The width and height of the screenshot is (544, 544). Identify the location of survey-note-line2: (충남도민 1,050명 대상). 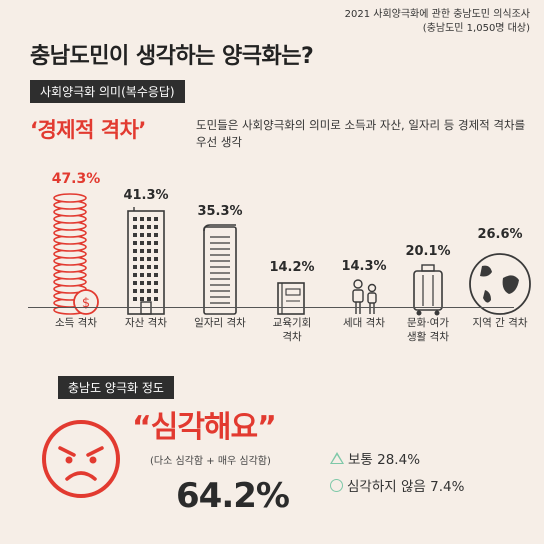
(476, 28).